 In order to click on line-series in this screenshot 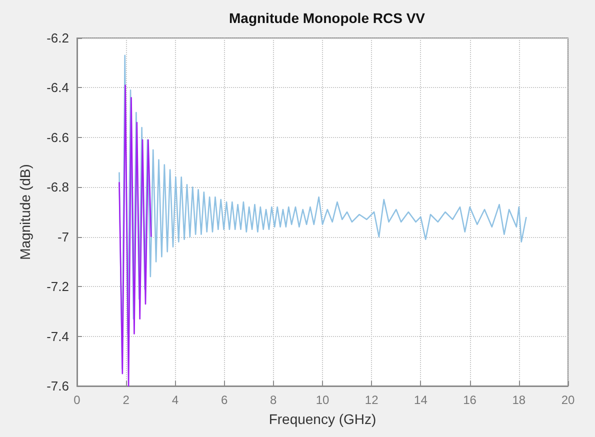, I will do `click(135, 235)`.